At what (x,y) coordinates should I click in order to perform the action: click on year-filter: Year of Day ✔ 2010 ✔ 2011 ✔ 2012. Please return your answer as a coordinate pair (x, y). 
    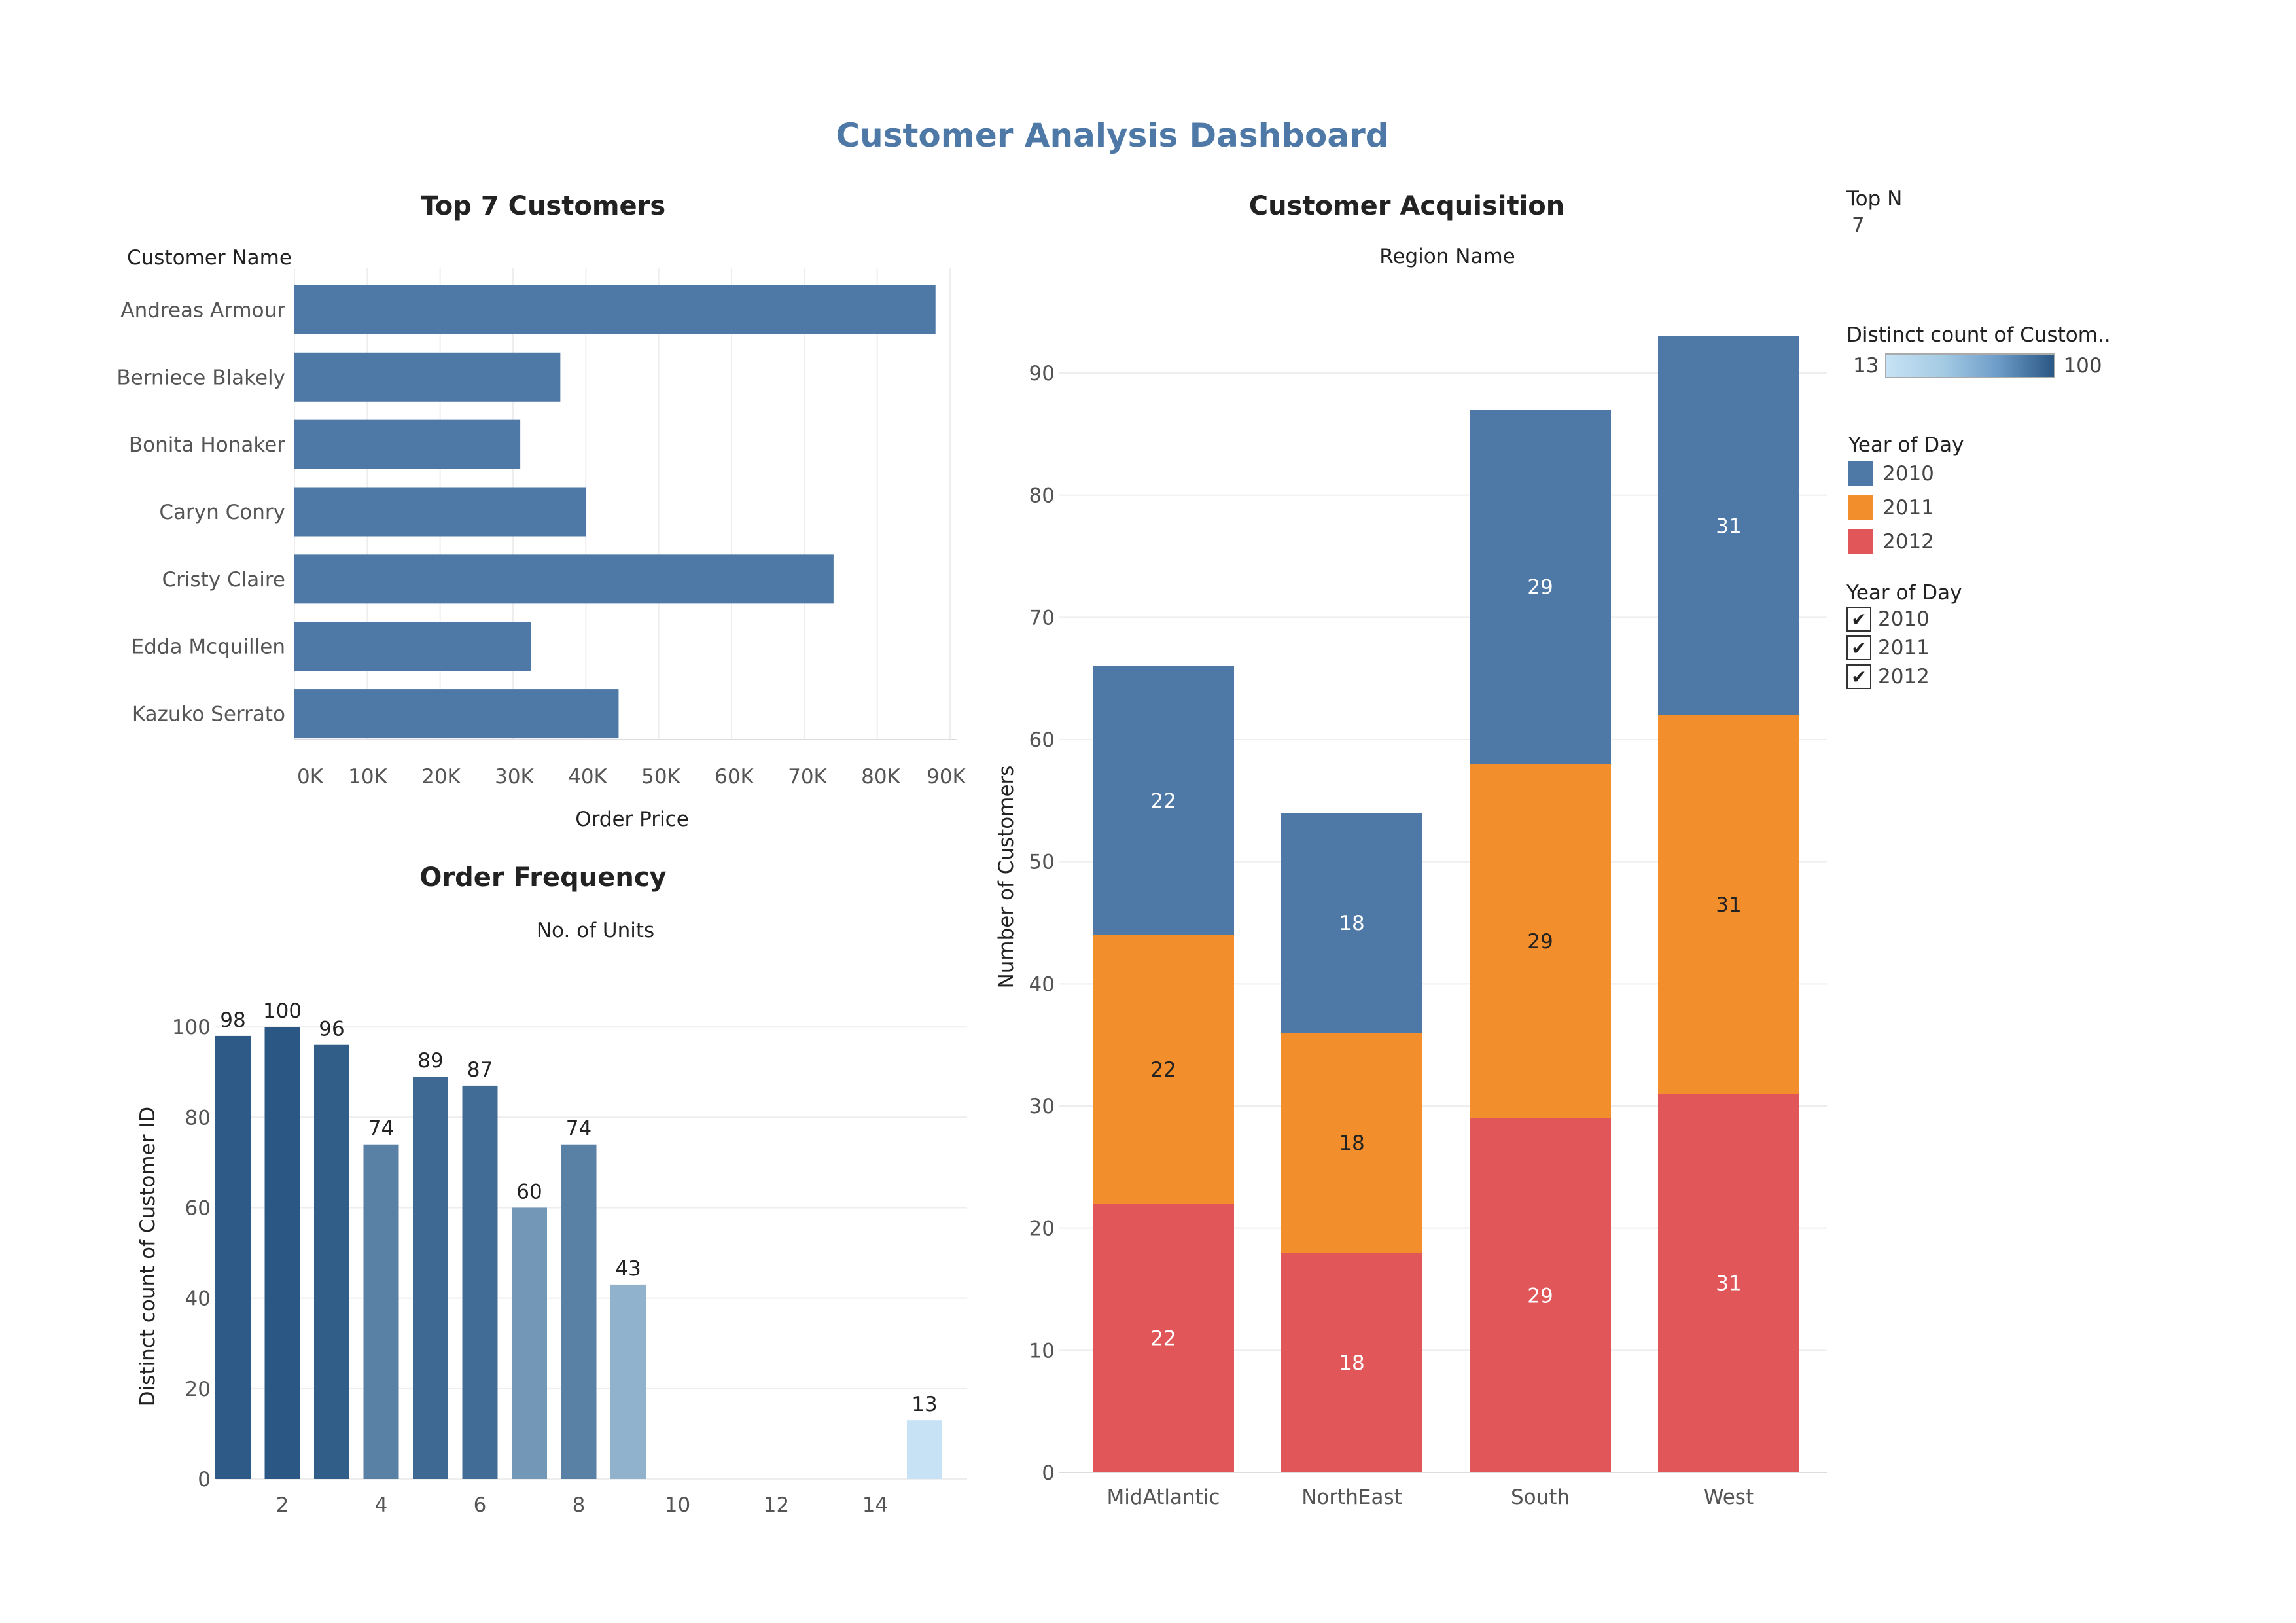
    Looking at the image, I should click on (1904, 636).